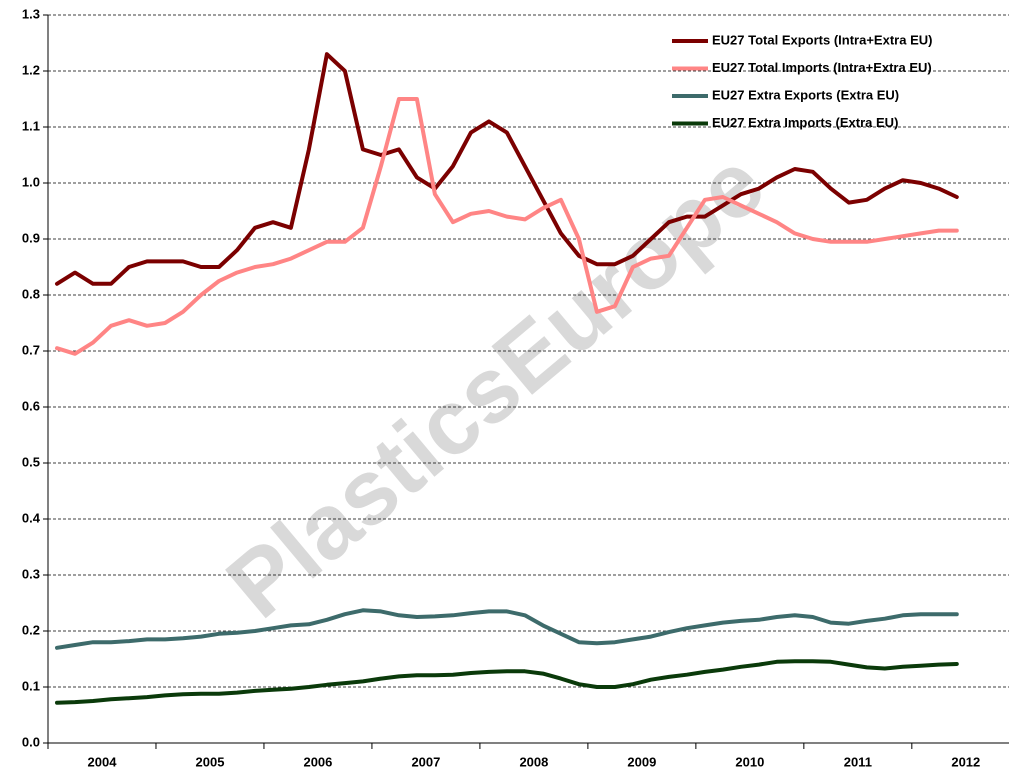  What do you see at coordinates (858, 761) in the screenshot?
I see `x-tick-label: 2011` at bounding box center [858, 761].